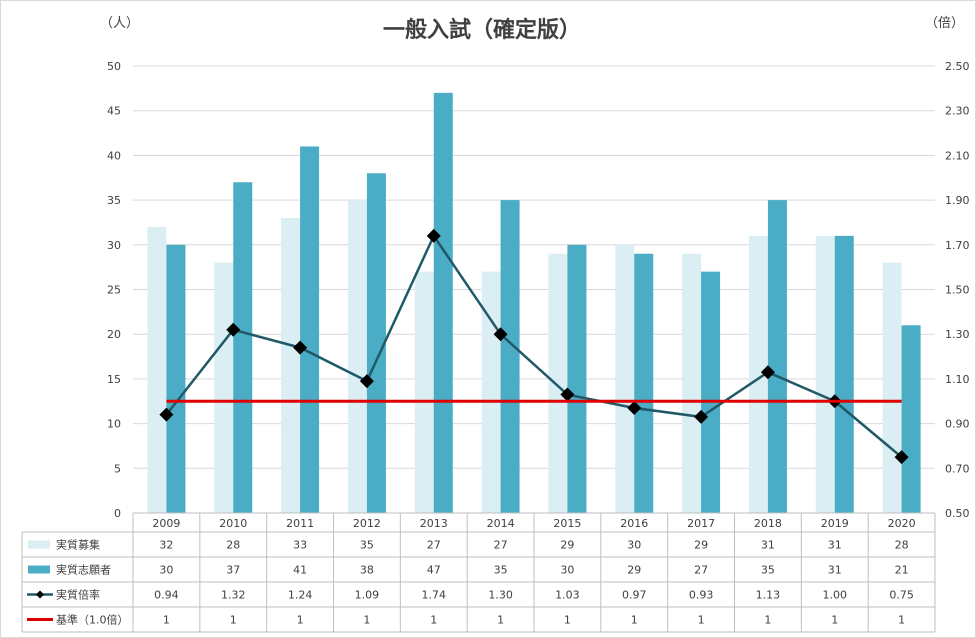 The height and width of the screenshot is (638, 976). Describe the element at coordinates (701, 523) in the screenshot. I see `category-label: 2017` at that location.